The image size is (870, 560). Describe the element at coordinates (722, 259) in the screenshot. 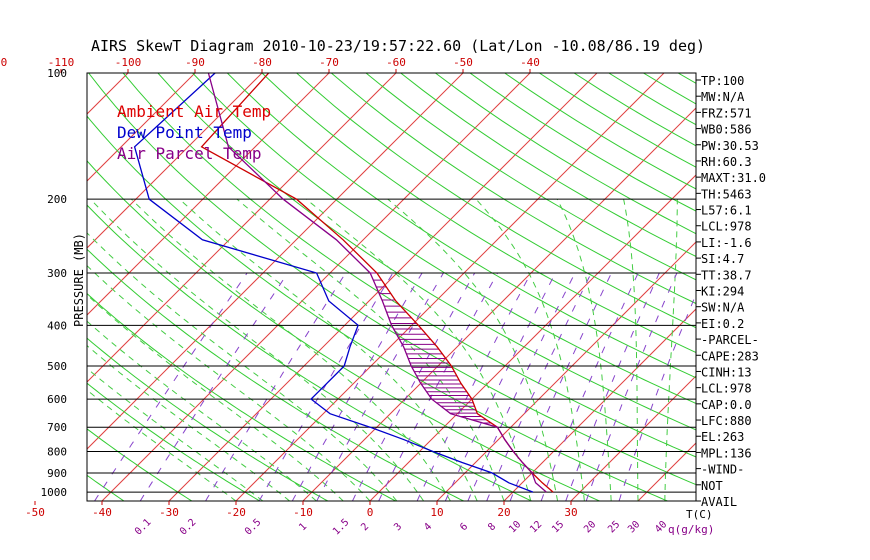

I see `stats-item: SI:4.7` at that location.